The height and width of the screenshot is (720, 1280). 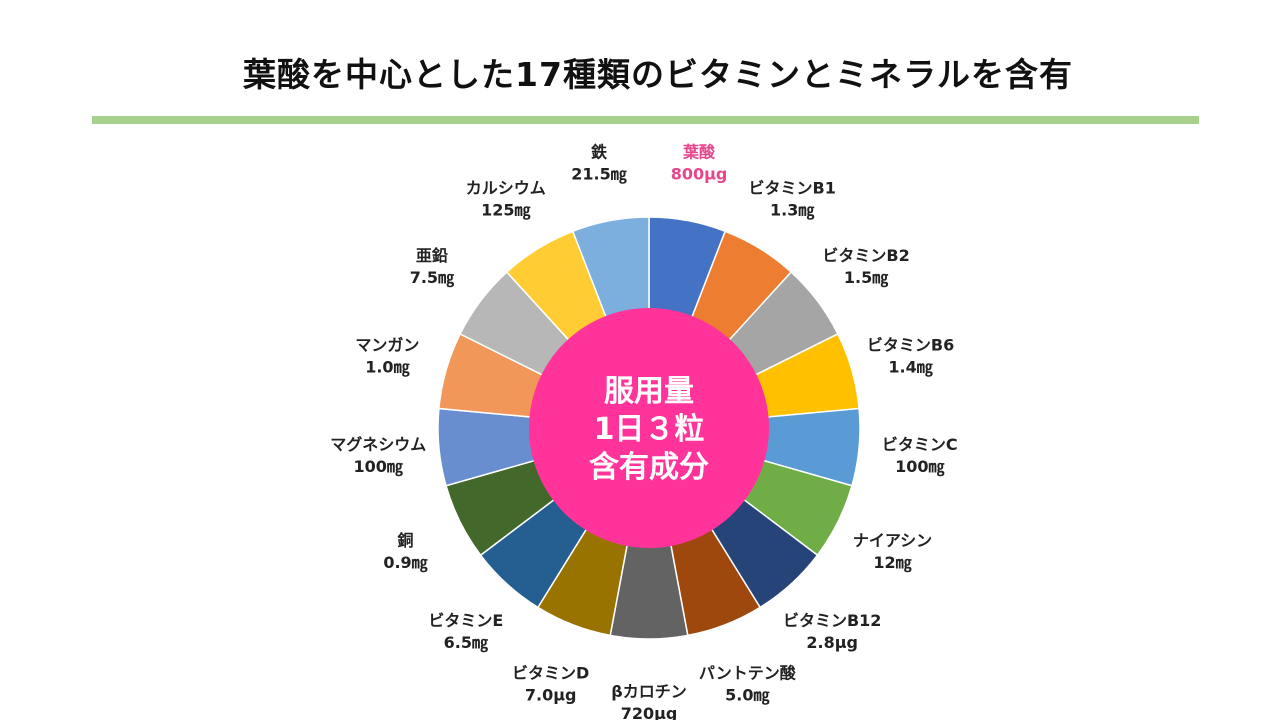 What do you see at coordinates (832, 620) in the screenshot?
I see `slice-name-label: ビタミンB12` at bounding box center [832, 620].